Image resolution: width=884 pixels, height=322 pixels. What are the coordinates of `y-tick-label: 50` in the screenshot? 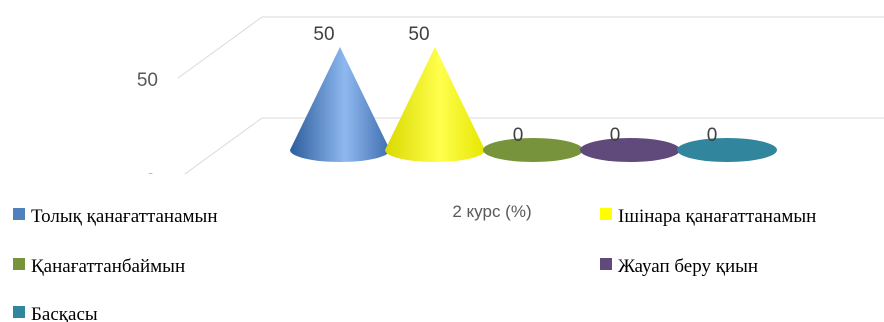 It's located at (147, 80).